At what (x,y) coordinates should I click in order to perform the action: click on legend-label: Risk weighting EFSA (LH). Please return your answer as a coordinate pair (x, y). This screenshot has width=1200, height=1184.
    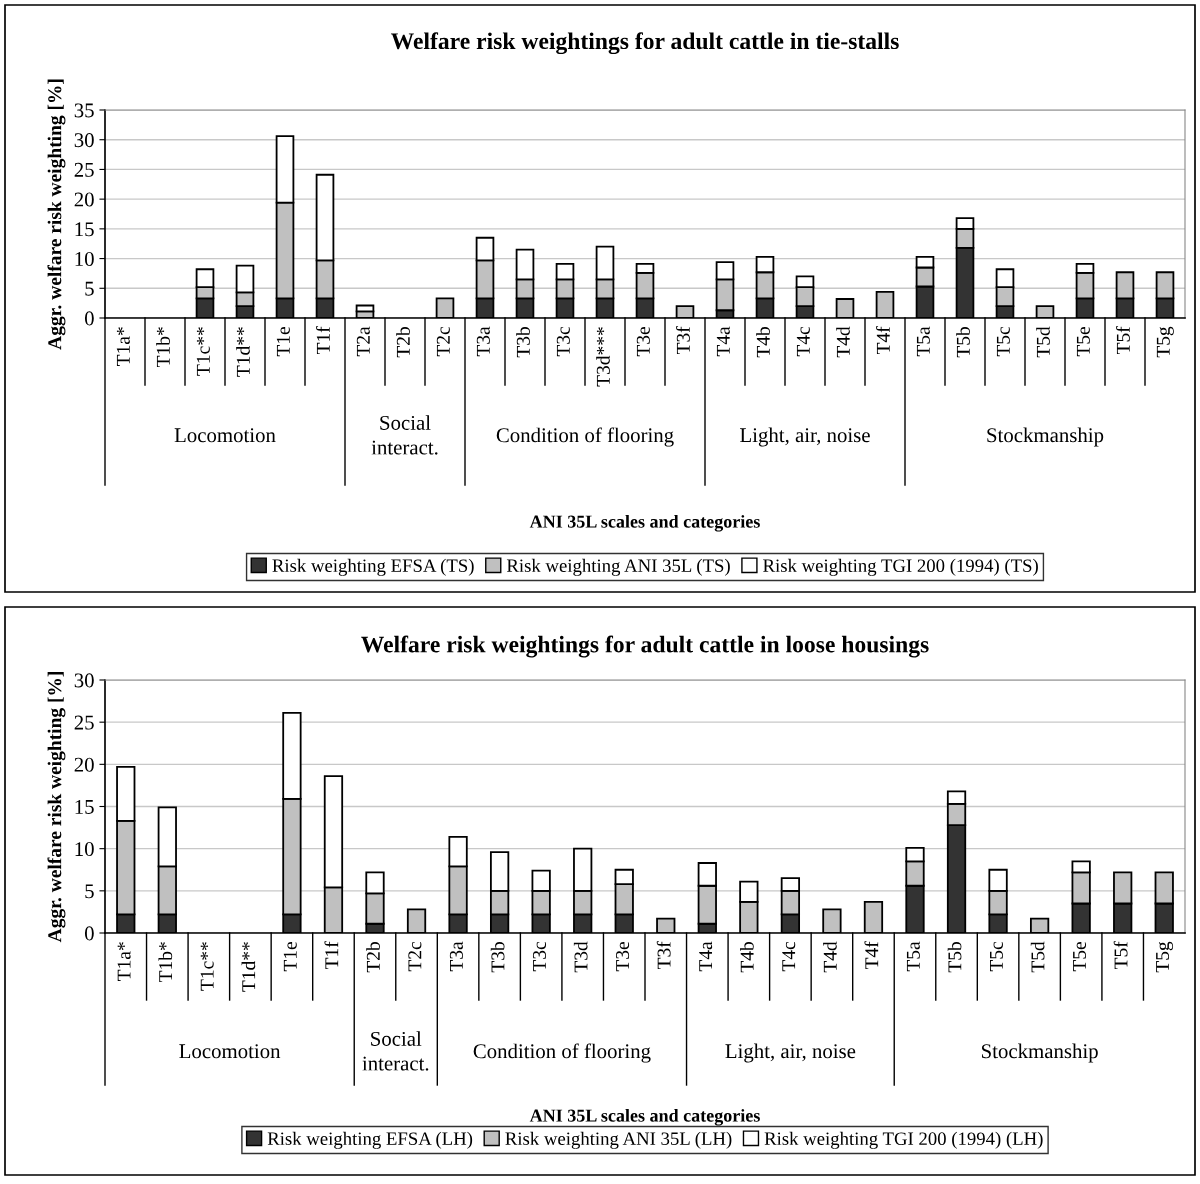
    Looking at the image, I should click on (370, 1140).